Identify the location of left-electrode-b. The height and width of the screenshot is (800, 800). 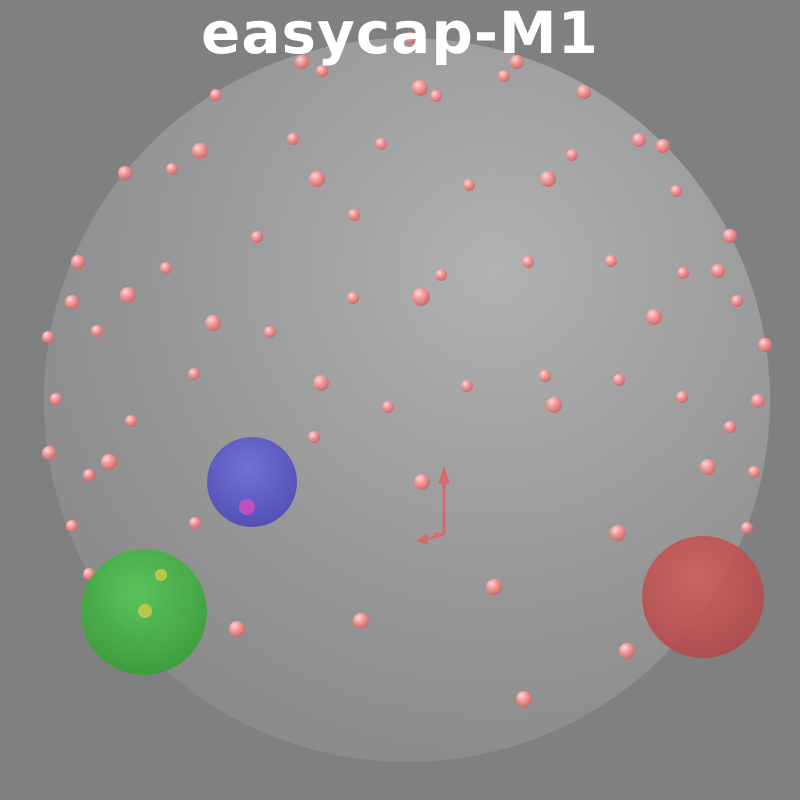
(145, 611).